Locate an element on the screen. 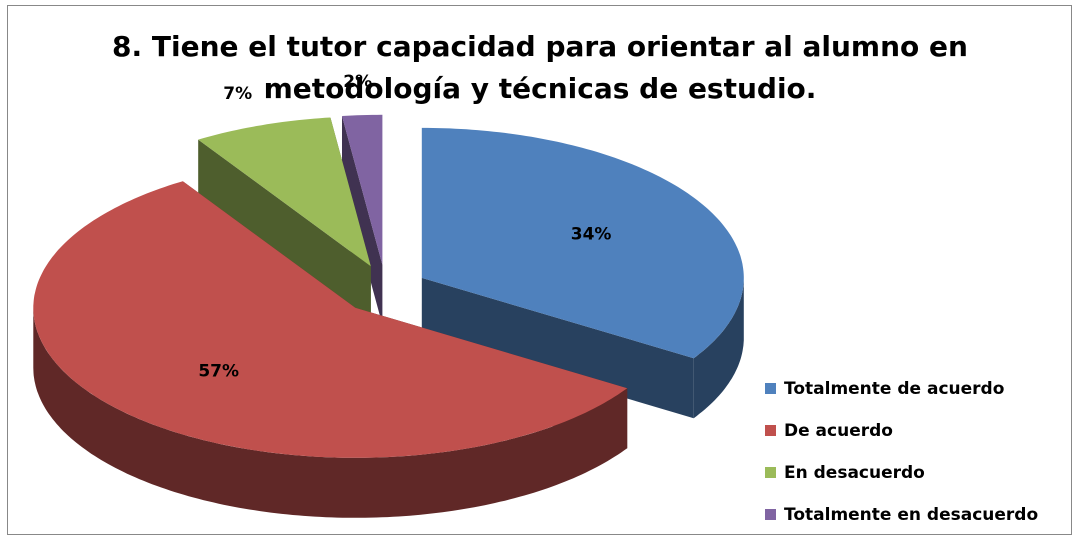 The width and height of the screenshot is (1081, 544). data-label: 7% is located at coordinates (237, 94).